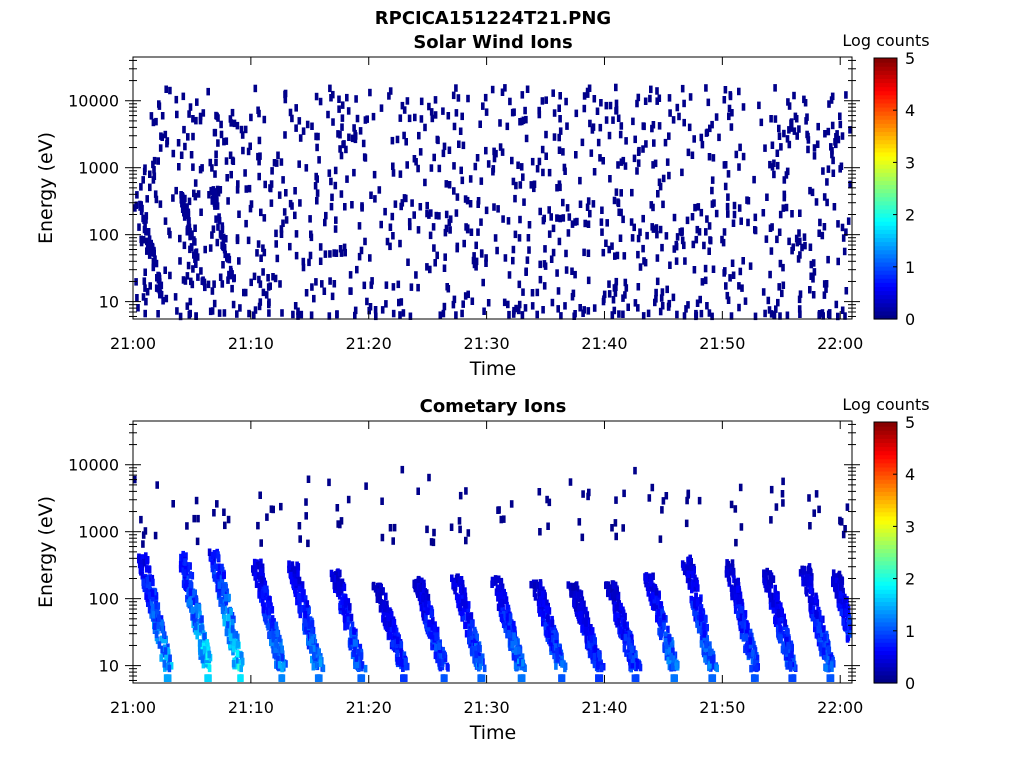  Describe the element at coordinates (133, 343) in the screenshot. I see `x-tick-label: 21:00` at that location.